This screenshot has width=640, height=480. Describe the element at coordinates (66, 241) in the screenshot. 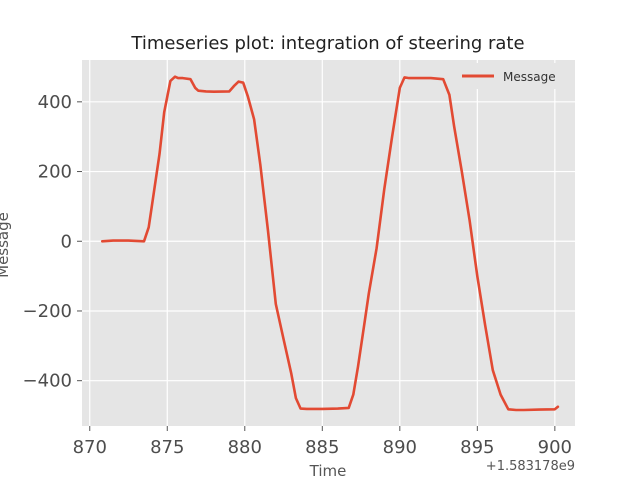

I see `y-tick-label: 0` at that location.